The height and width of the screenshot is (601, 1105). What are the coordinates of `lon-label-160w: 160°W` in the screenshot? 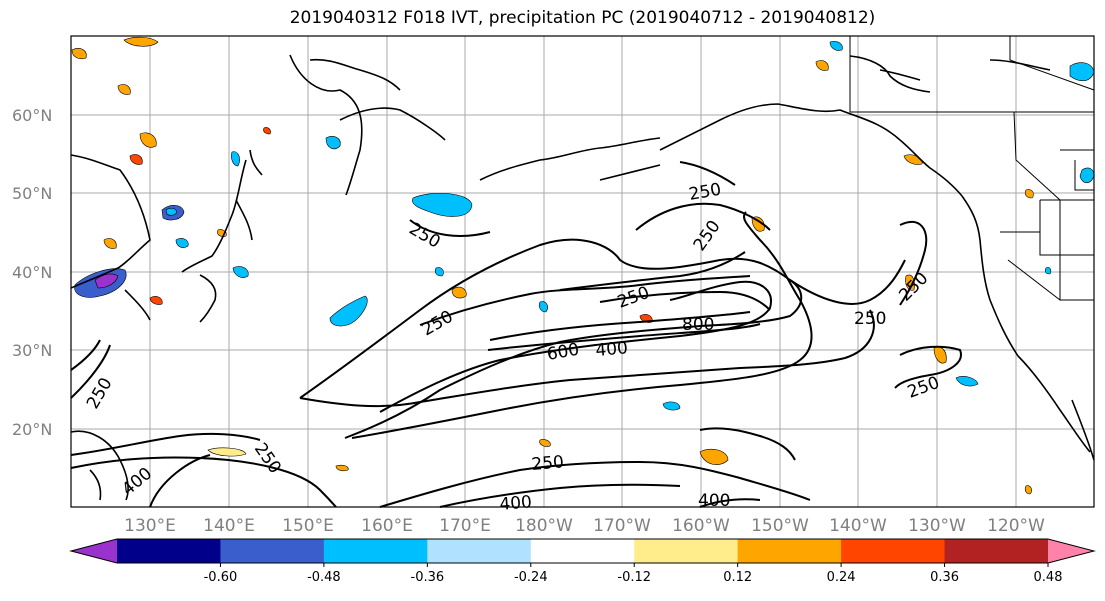 It's located at (701, 526).